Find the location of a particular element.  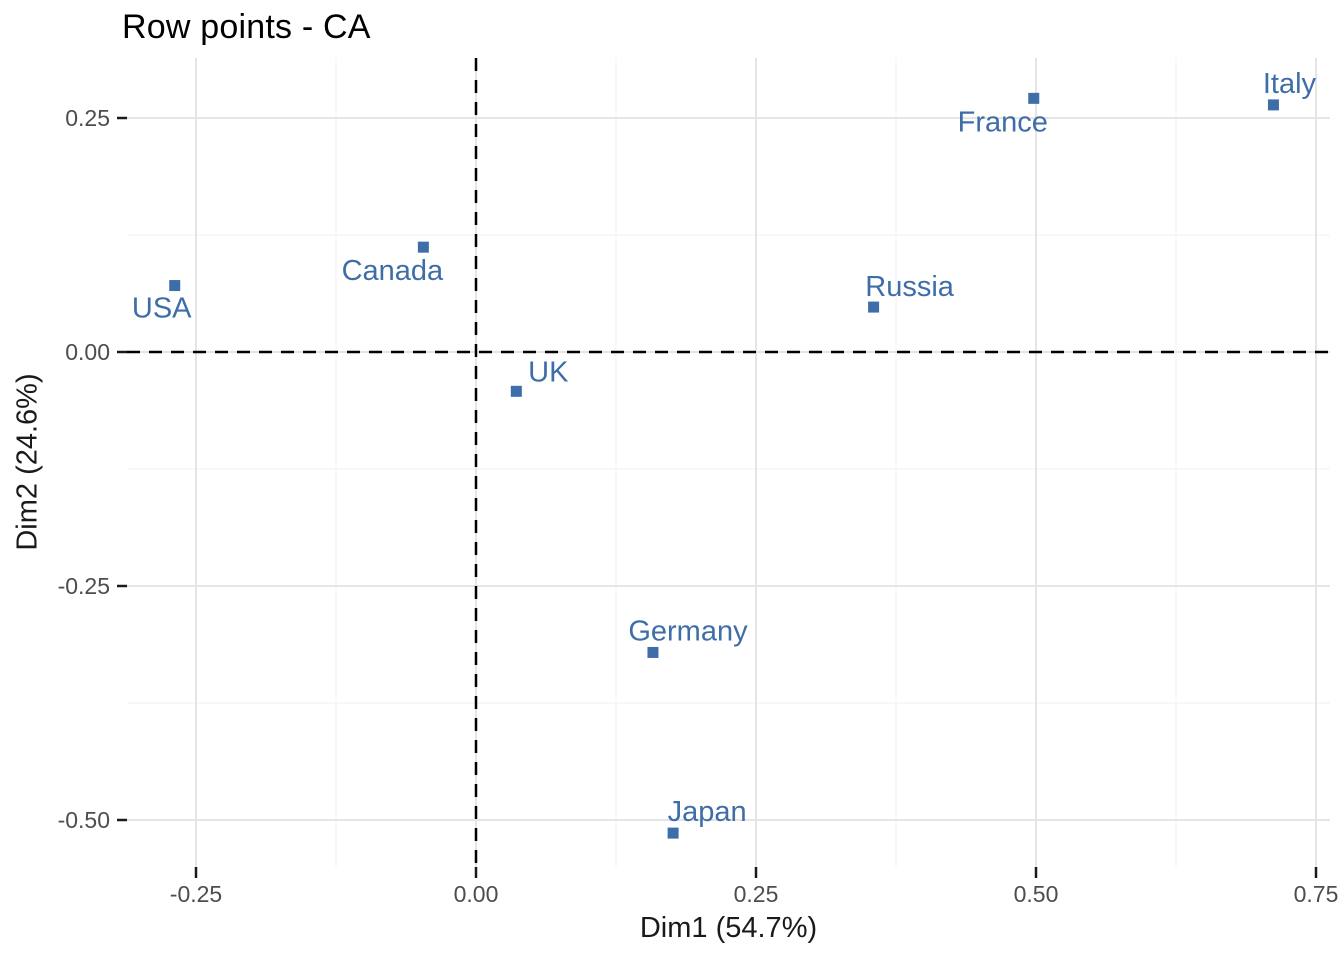

x-axis-title: Dim1 (54.7%) is located at coordinates (728, 928).